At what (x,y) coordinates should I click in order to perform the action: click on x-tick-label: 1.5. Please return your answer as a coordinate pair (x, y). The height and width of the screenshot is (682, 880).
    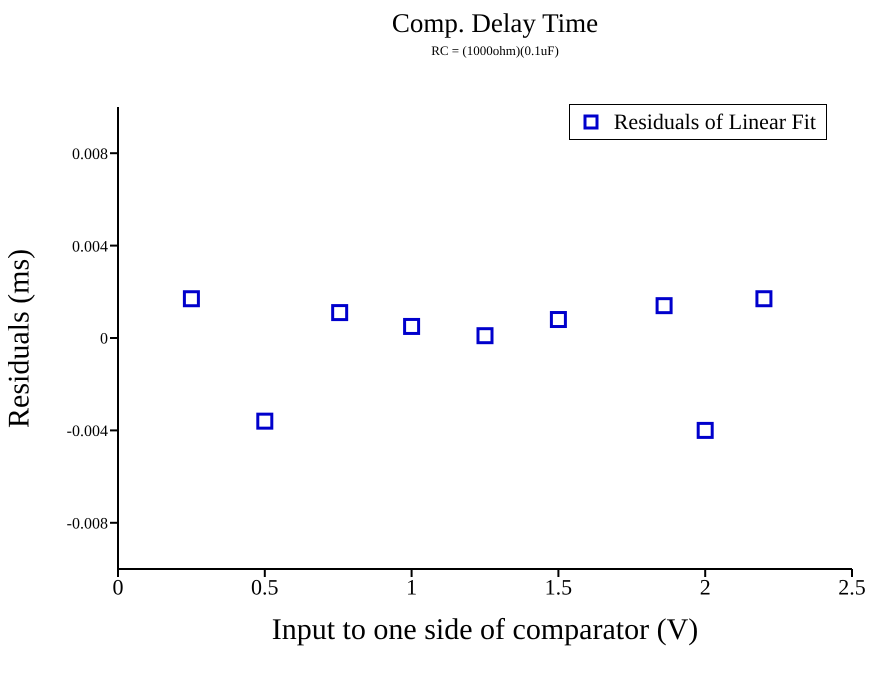
    Looking at the image, I should click on (558, 587).